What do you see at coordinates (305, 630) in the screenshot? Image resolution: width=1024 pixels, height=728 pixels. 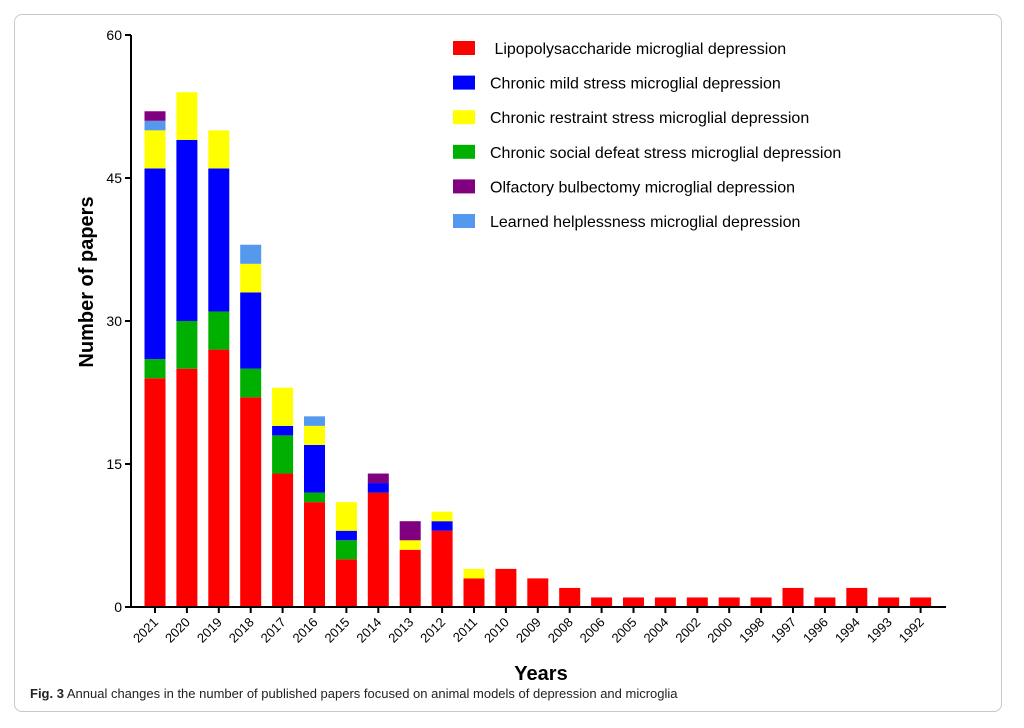 I see `x-tick-label: 2016` at bounding box center [305, 630].